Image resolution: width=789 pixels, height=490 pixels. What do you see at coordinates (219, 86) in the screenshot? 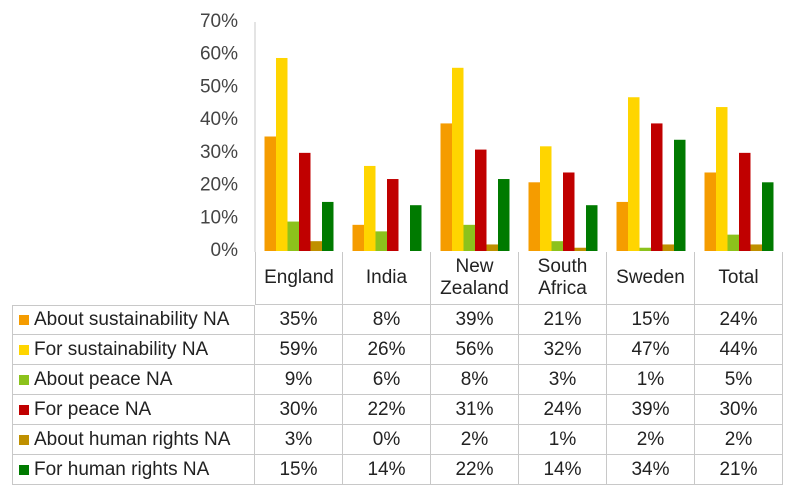
I see `y-tick-label: 50%` at bounding box center [219, 86].